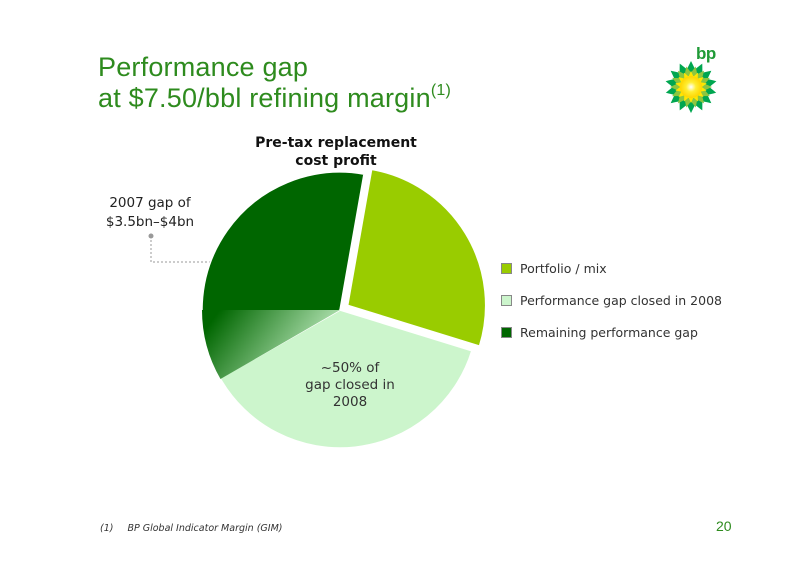 The image size is (800, 566). What do you see at coordinates (150, 213) in the screenshot?
I see `gap-callout: 2007 gap of $3.5bn–$4bn` at bounding box center [150, 213].